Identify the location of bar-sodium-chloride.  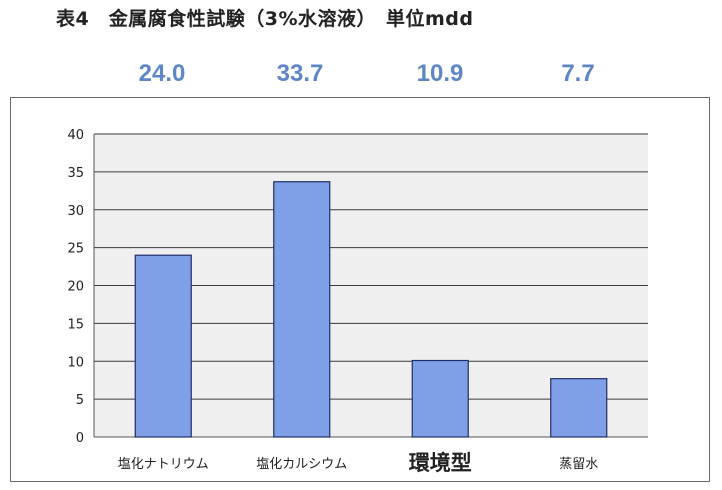
(163, 346).